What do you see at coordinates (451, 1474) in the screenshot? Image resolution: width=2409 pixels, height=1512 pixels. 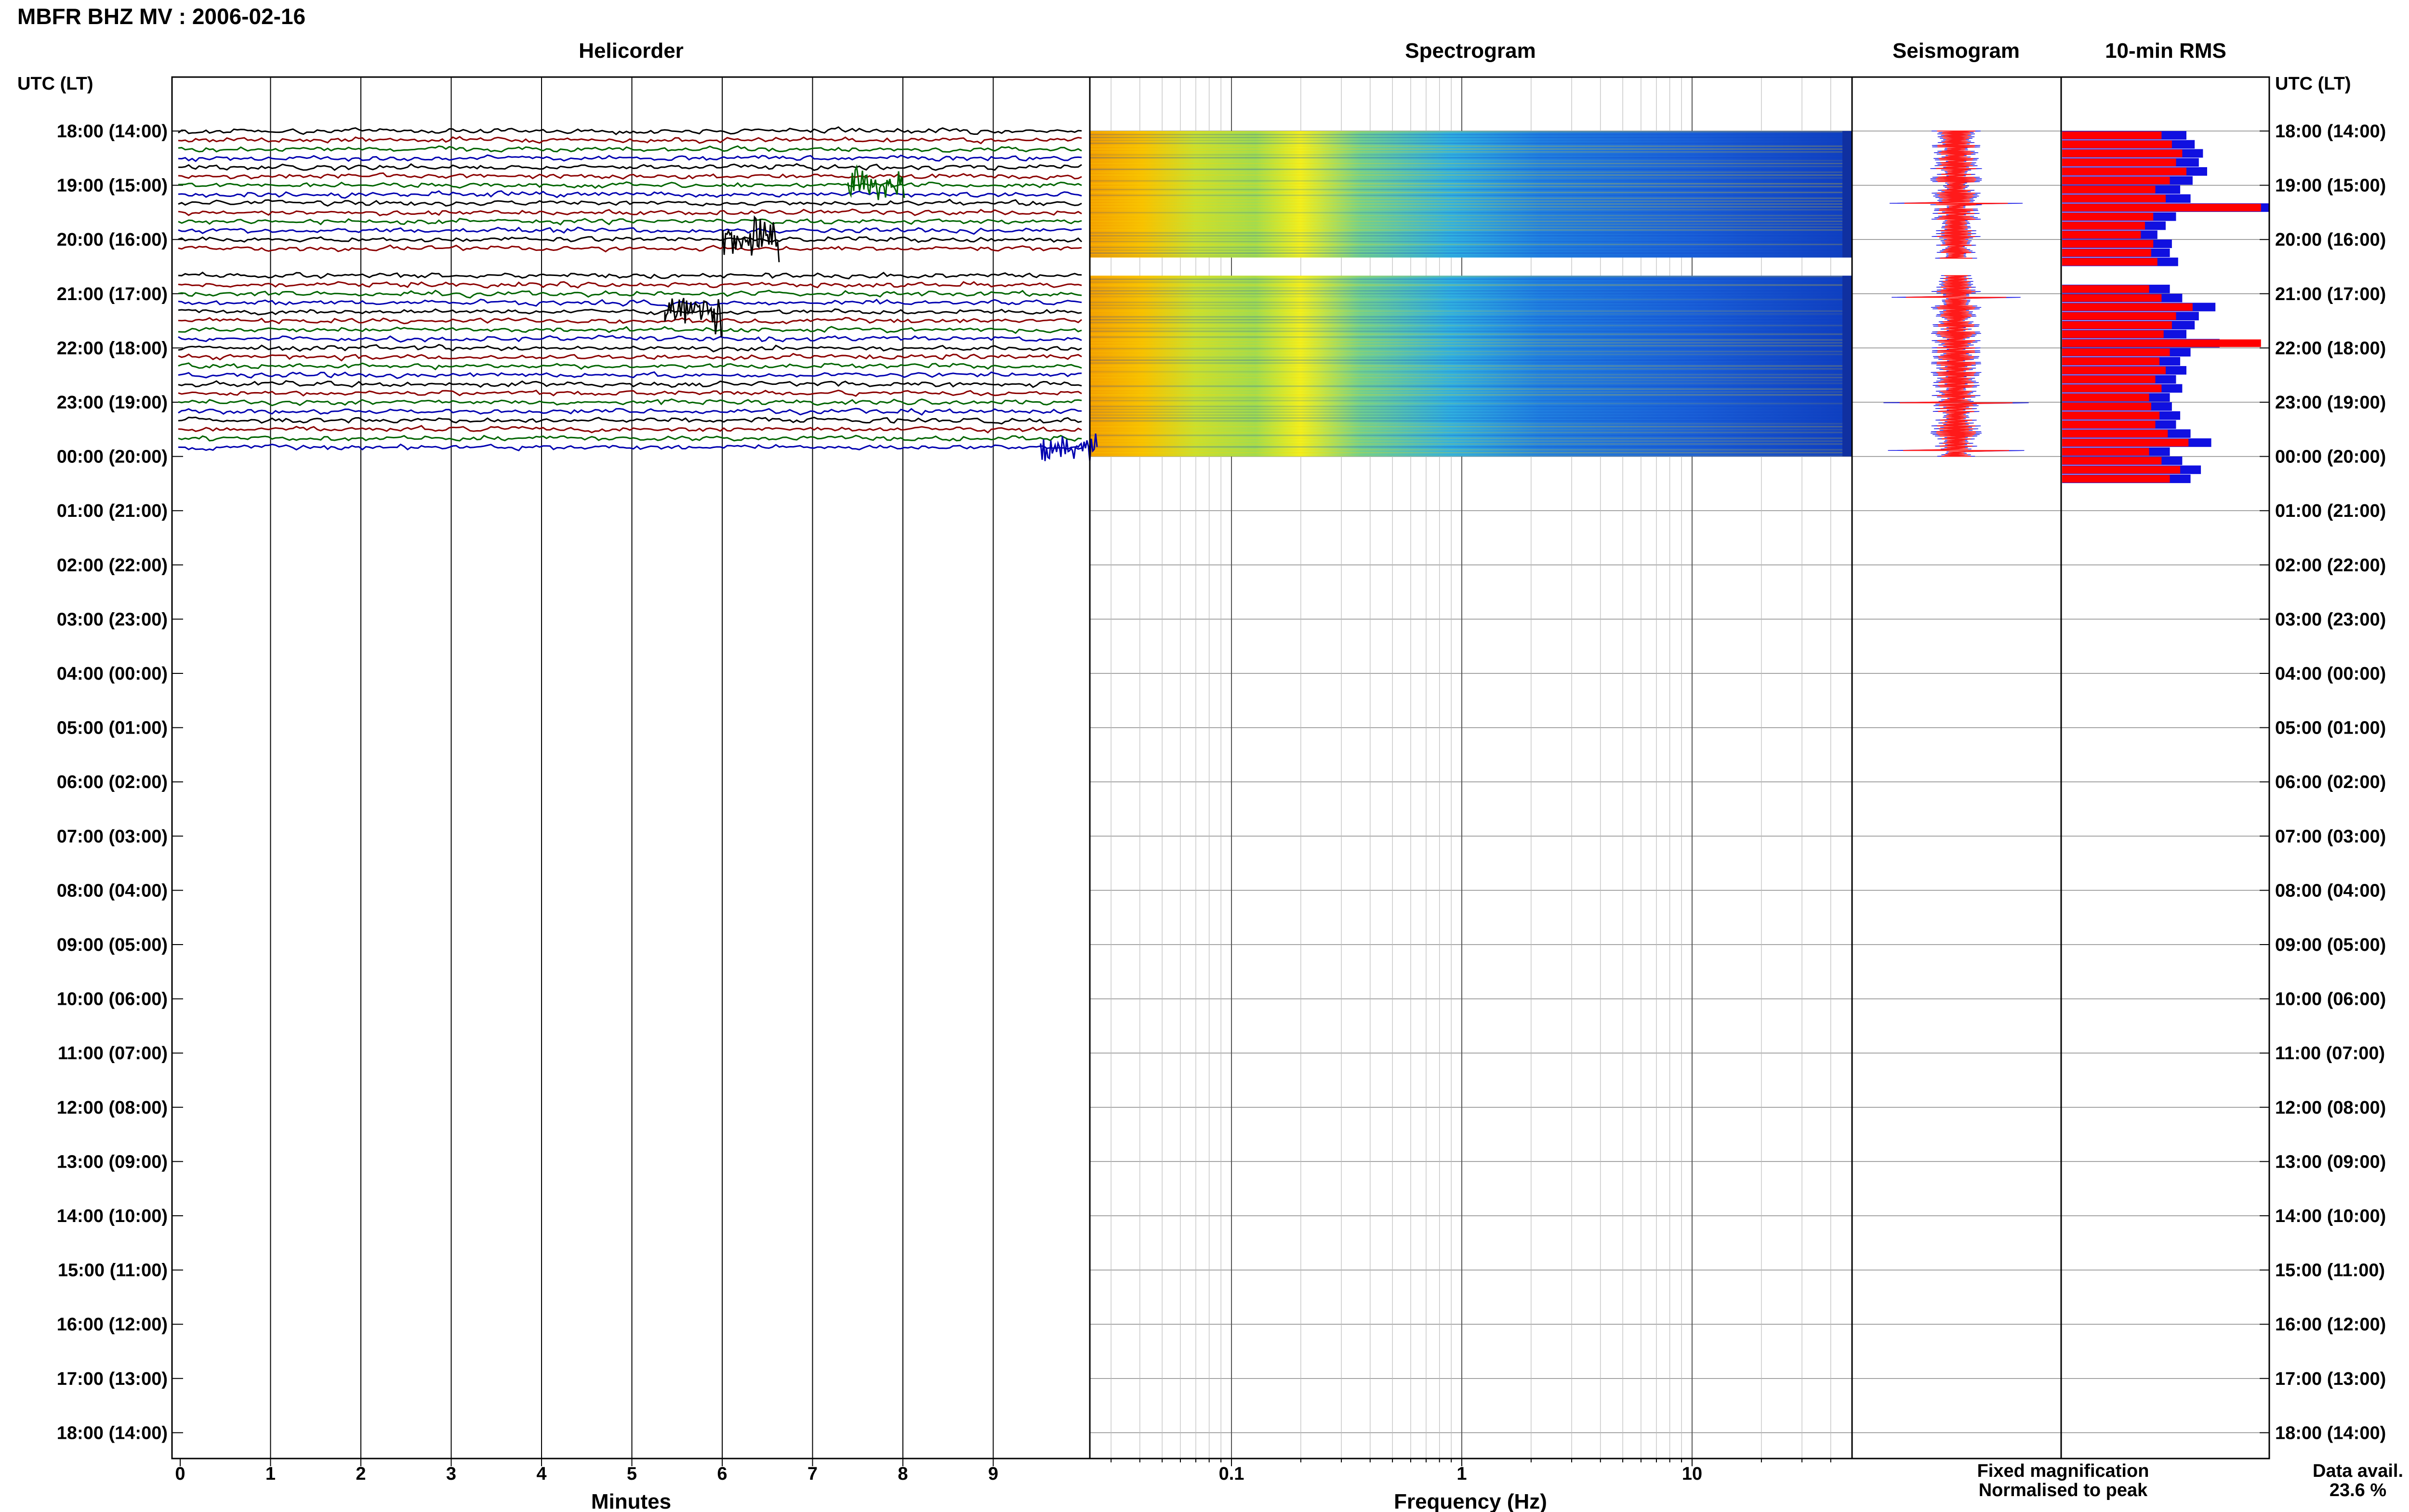 I see `minute-tick-label: 3` at bounding box center [451, 1474].